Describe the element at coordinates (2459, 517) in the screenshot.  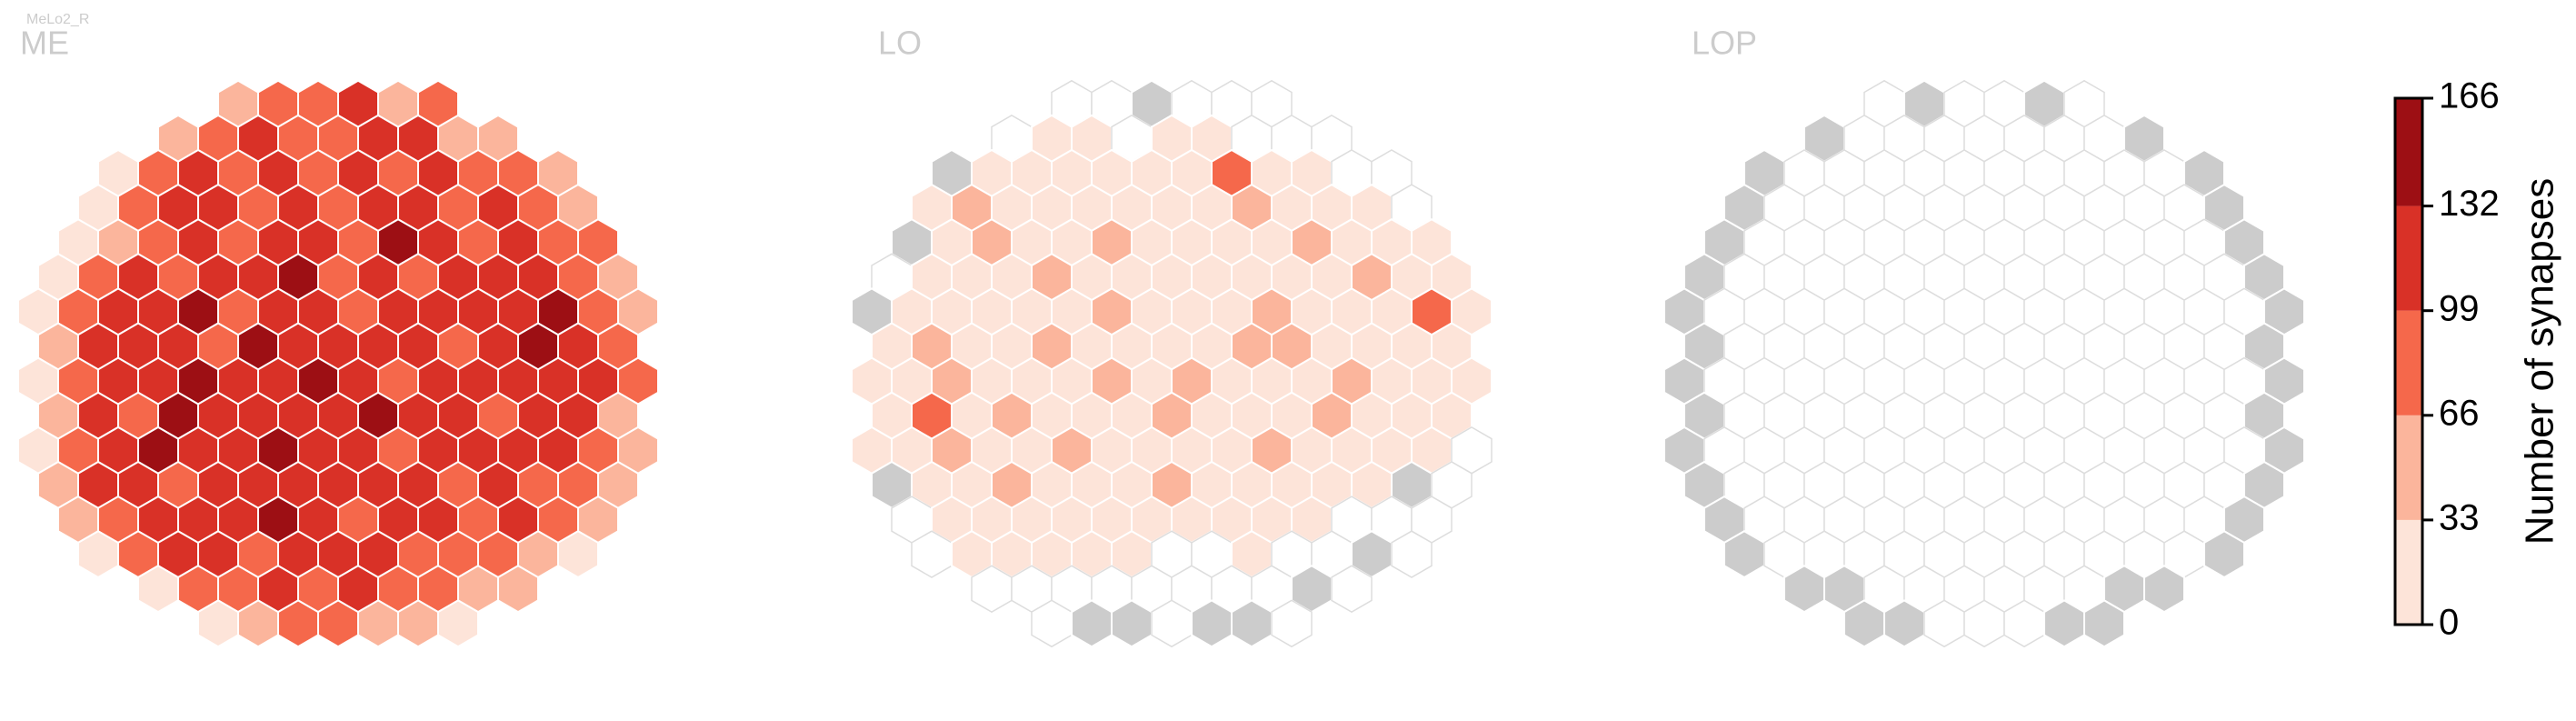
I see `colorbar-tick-label: 33` at that location.